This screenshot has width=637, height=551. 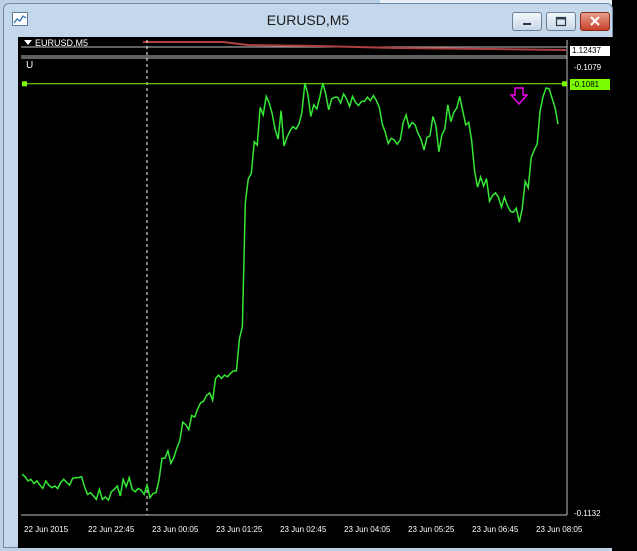 What do you see at coordinates (239, 529) in the screenshot?
I see `x-tick-label: 23 Jun 01:25` at bounding box center [239, 529].